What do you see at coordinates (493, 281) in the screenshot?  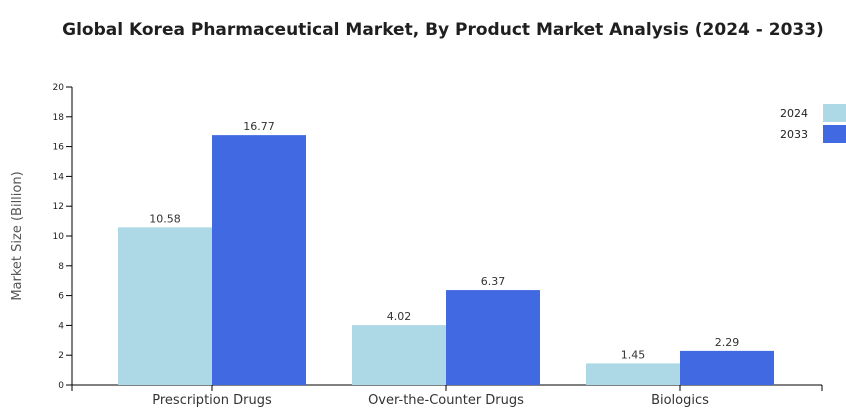 I see `data-label: 6.37` at bounding box center [493, 281].